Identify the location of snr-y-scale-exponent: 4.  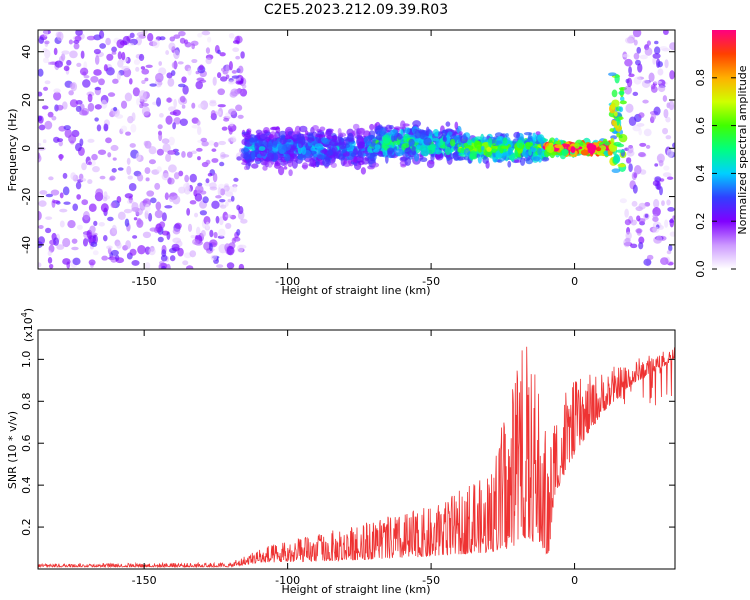
(24, 314).